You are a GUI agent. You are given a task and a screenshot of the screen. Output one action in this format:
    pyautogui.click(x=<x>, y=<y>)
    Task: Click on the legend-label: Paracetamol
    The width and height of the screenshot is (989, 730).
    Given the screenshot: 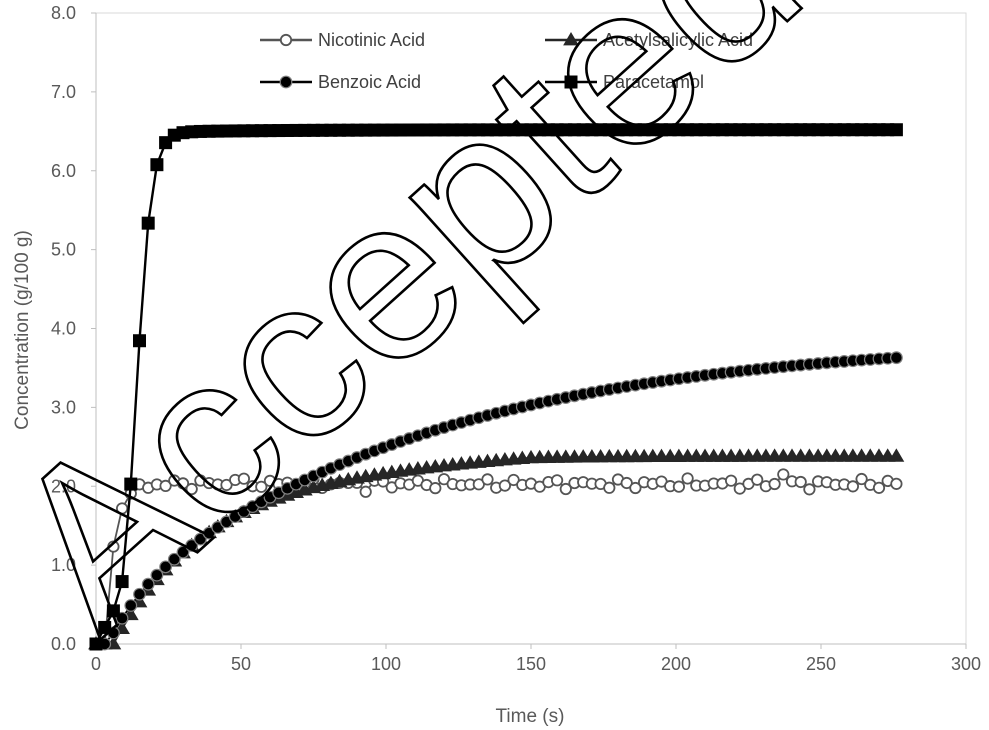 What is the action you would take?
    pyautogui.click(x=653, y=82)
    